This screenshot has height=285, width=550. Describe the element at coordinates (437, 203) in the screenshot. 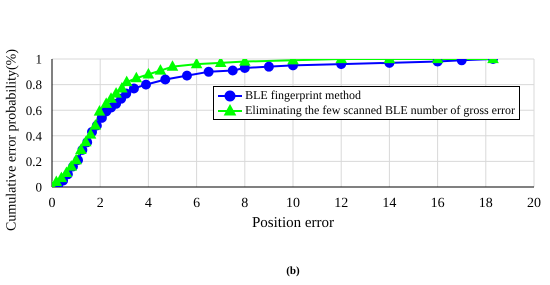

I see `x-tick-label: 16` at that location.